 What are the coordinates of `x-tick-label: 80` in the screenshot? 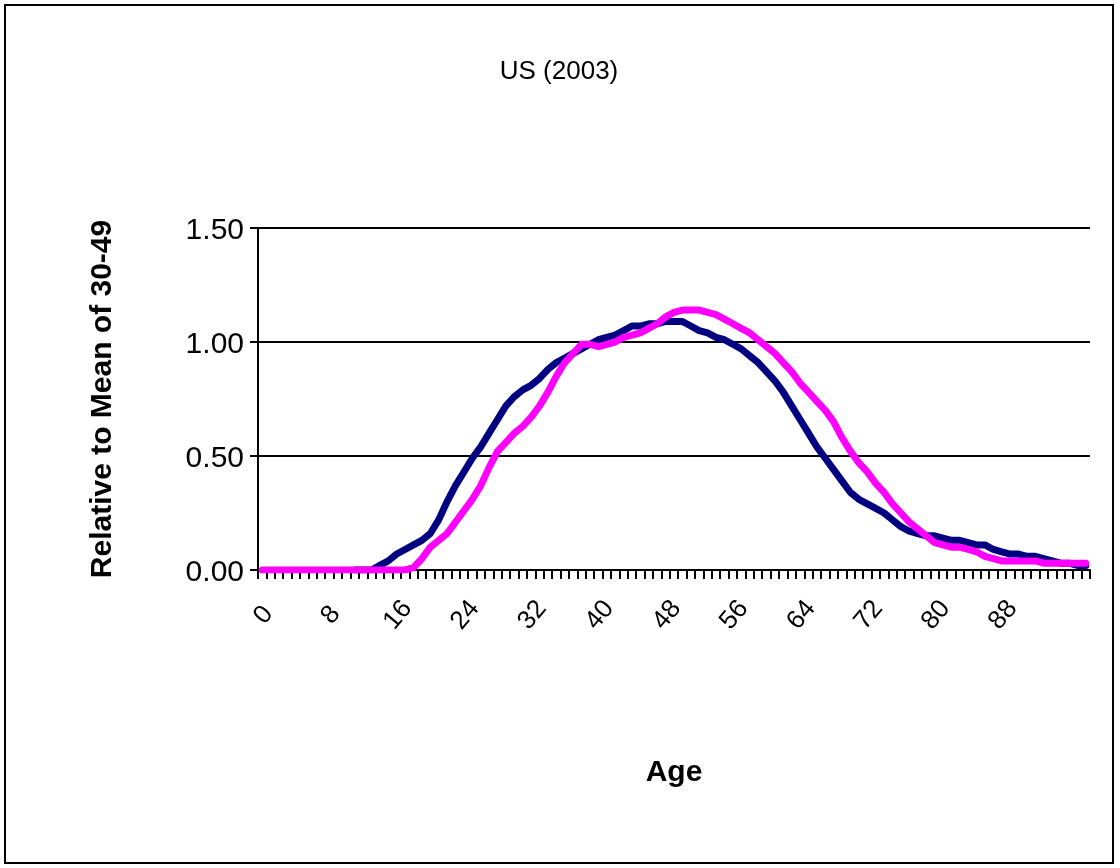 It's located at (934, 614).